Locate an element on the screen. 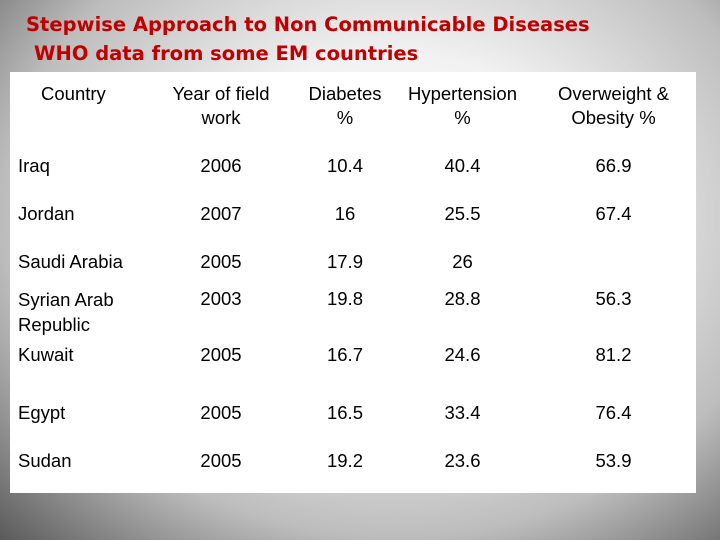 Image resolution: width=720 pixels, height=540 pixels. cell-country: Iraq is located at coordinates (34, 165).